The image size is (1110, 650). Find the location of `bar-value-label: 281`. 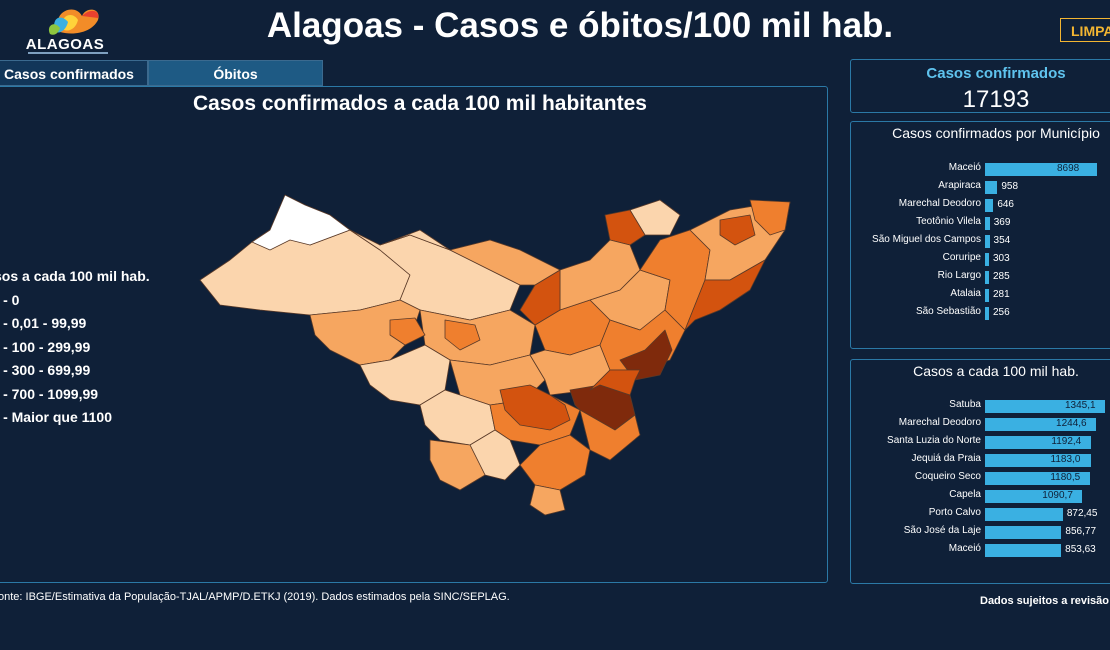

bar-value-label: 281 is located at coordinates (1001, 294).